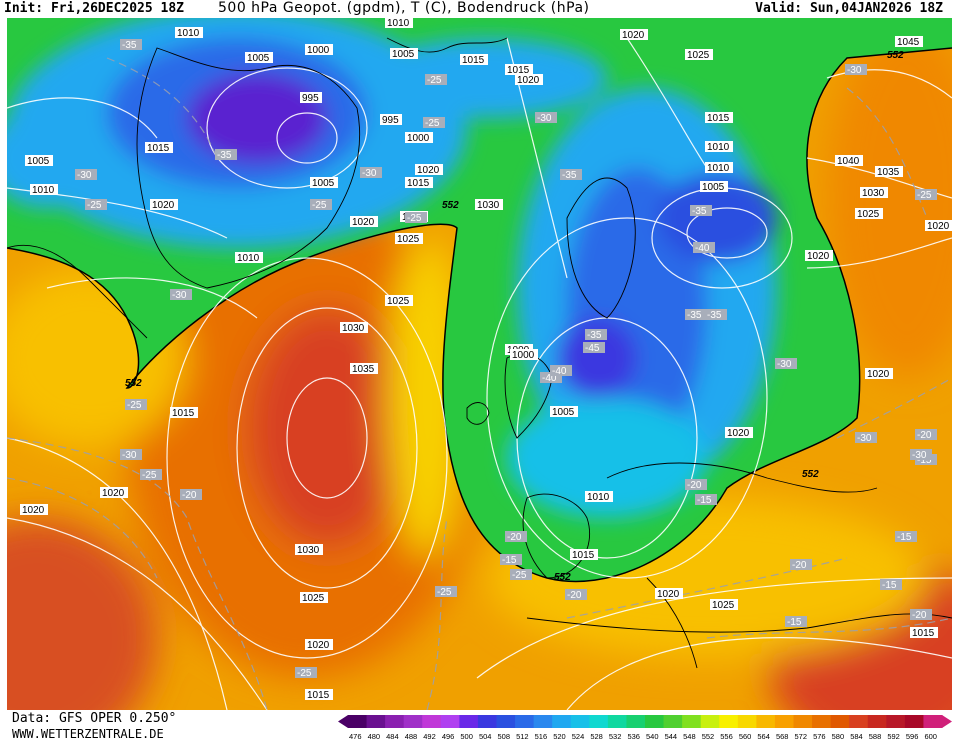  What do you see at coordinates (310, 98) in the screenshot?
I see `pressure-label-text: 995` at bounding box center [310, 98].